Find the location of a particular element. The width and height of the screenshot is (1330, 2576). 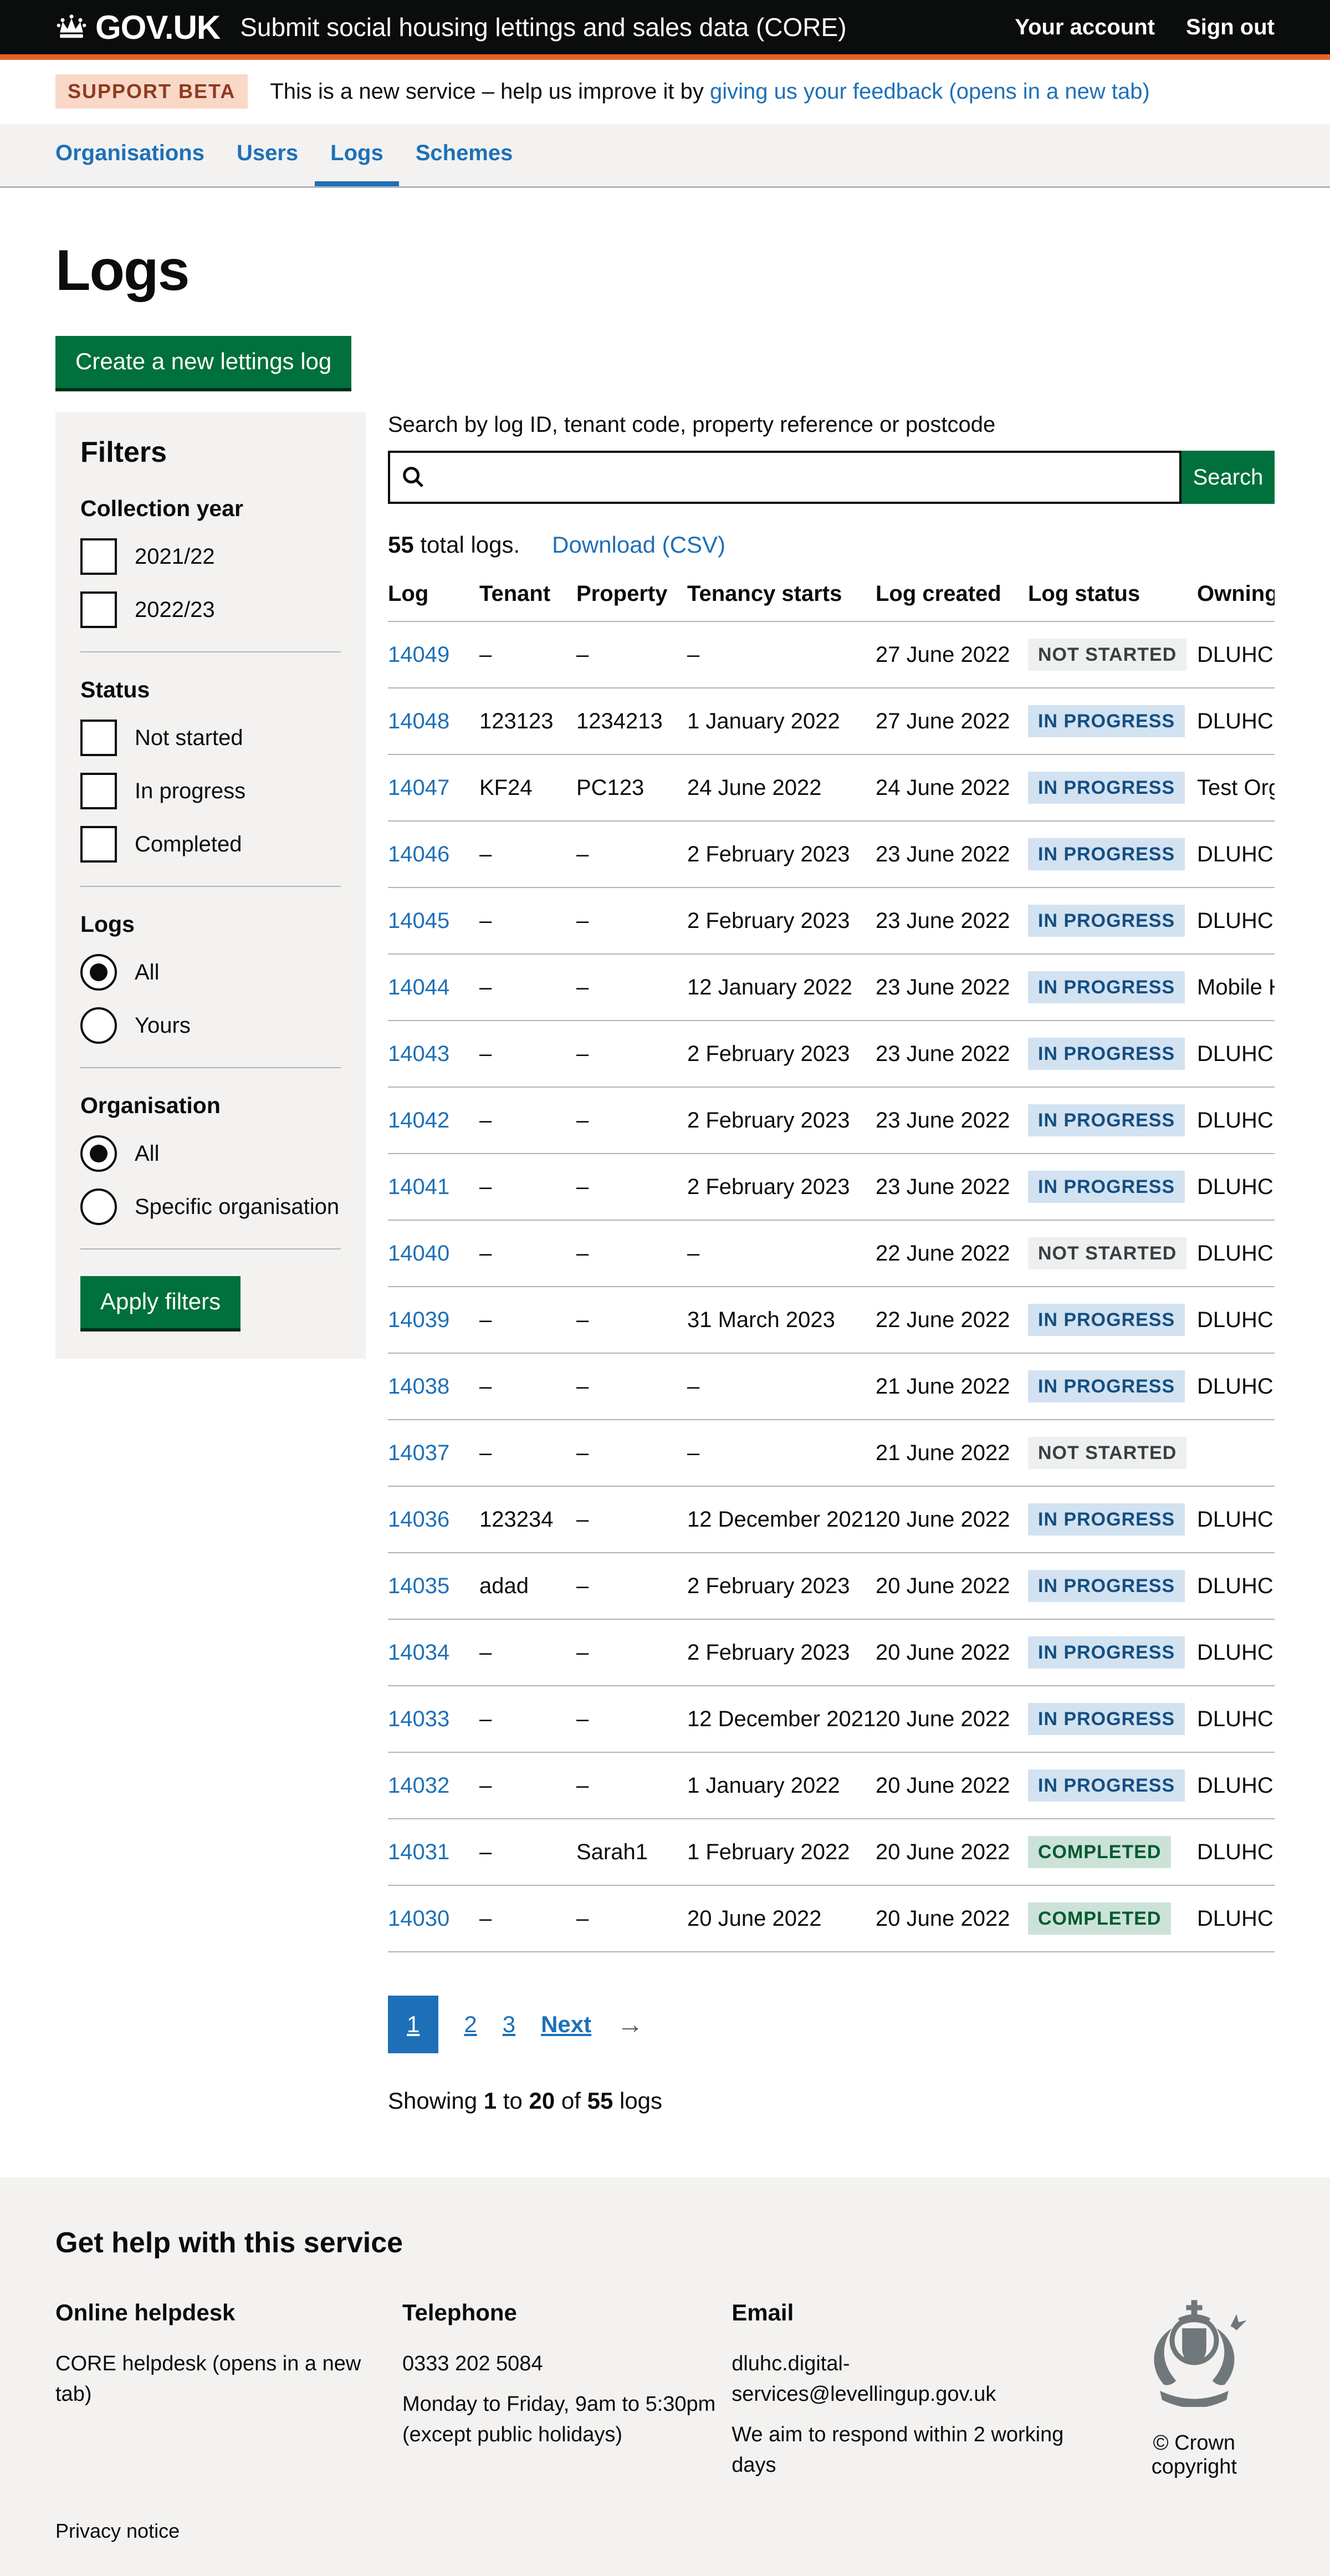

log-link-14037: 14037 is located at coordinates (419, 1452).